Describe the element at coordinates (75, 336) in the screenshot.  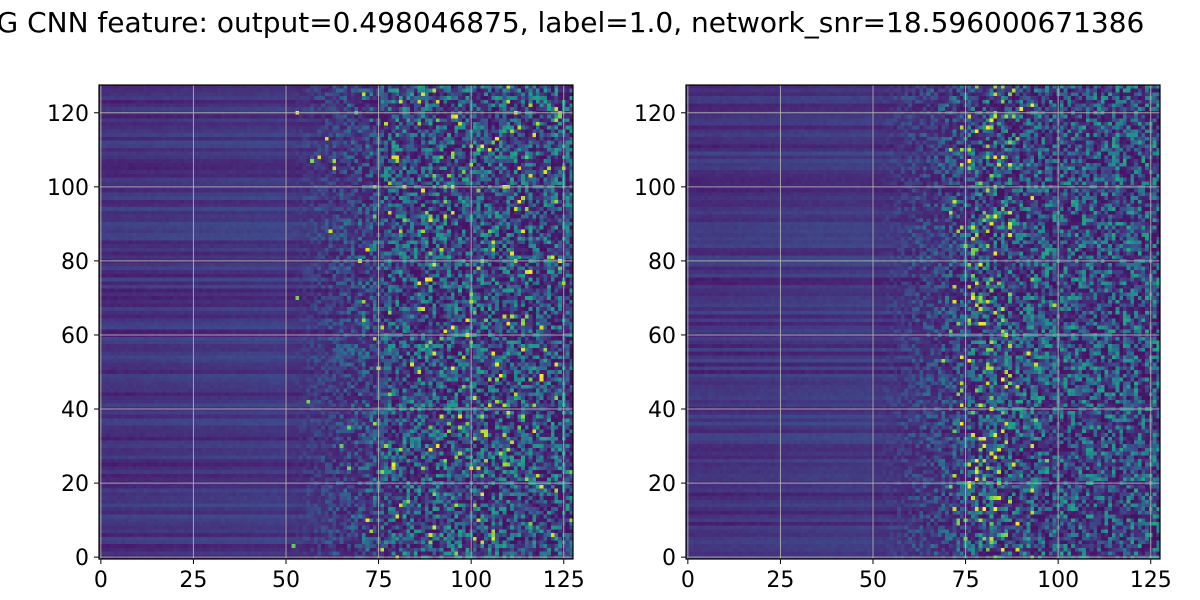
I see `left-ytick-label-60: 60` at that location.